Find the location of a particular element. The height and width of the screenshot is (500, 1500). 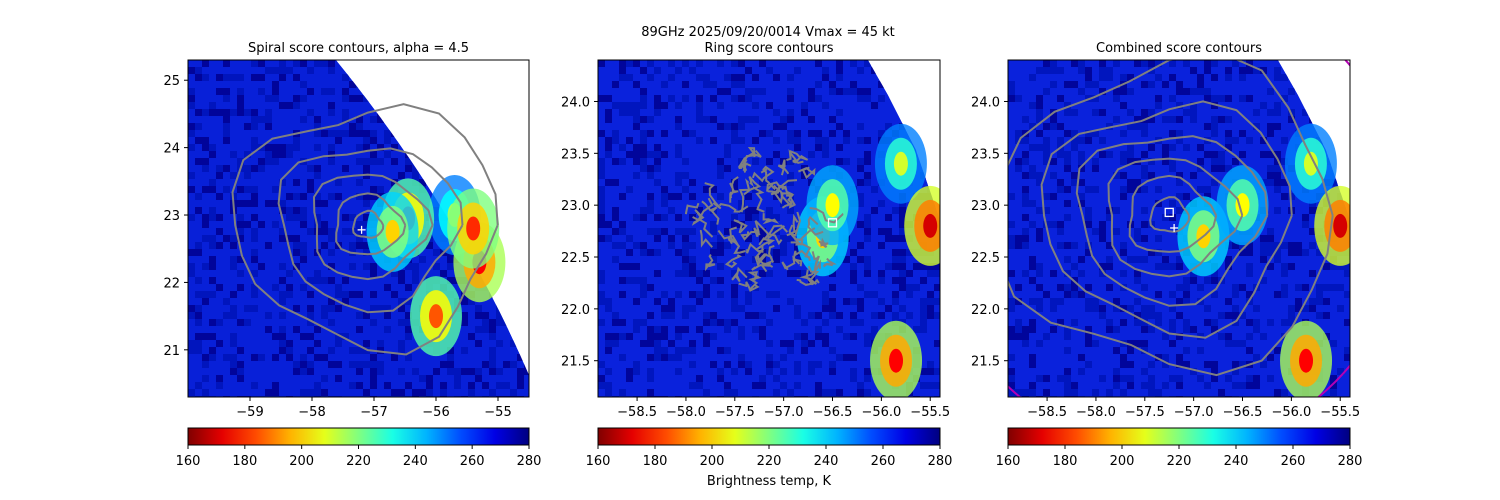

y-tick-label: 25 is located at coordinates (171, 81).